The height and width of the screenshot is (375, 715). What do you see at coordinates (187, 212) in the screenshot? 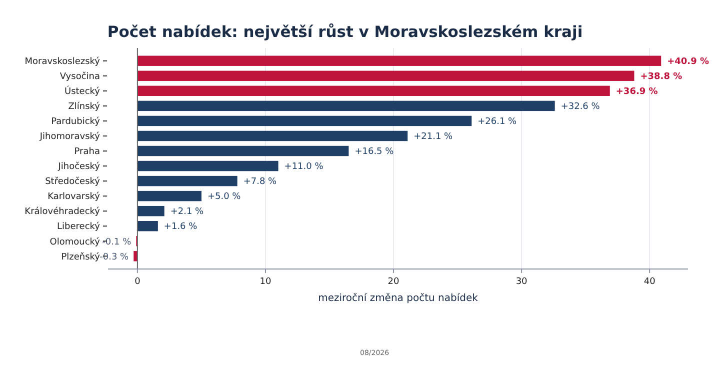
I see `data-label: +2.1 %` at bounding box center [187, 212].